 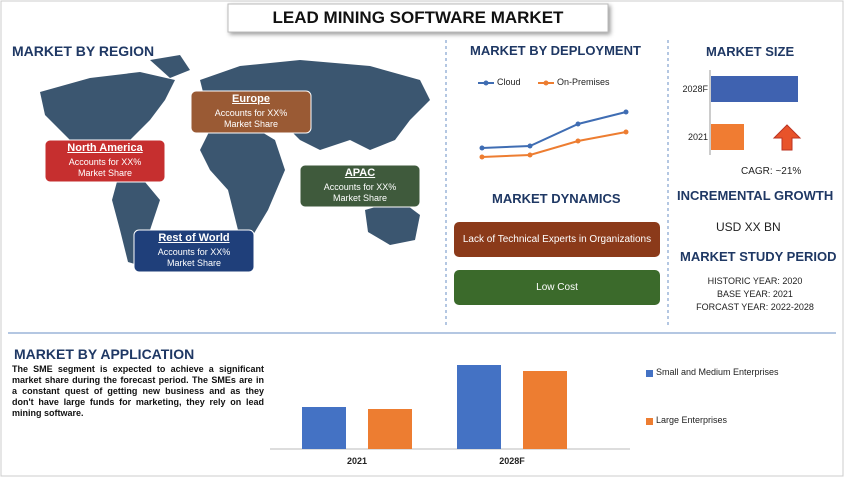 What do you see at coordinates (360, 173) in the screenshot?
I see `region-name: APAC` at bounding box center [360, 173].